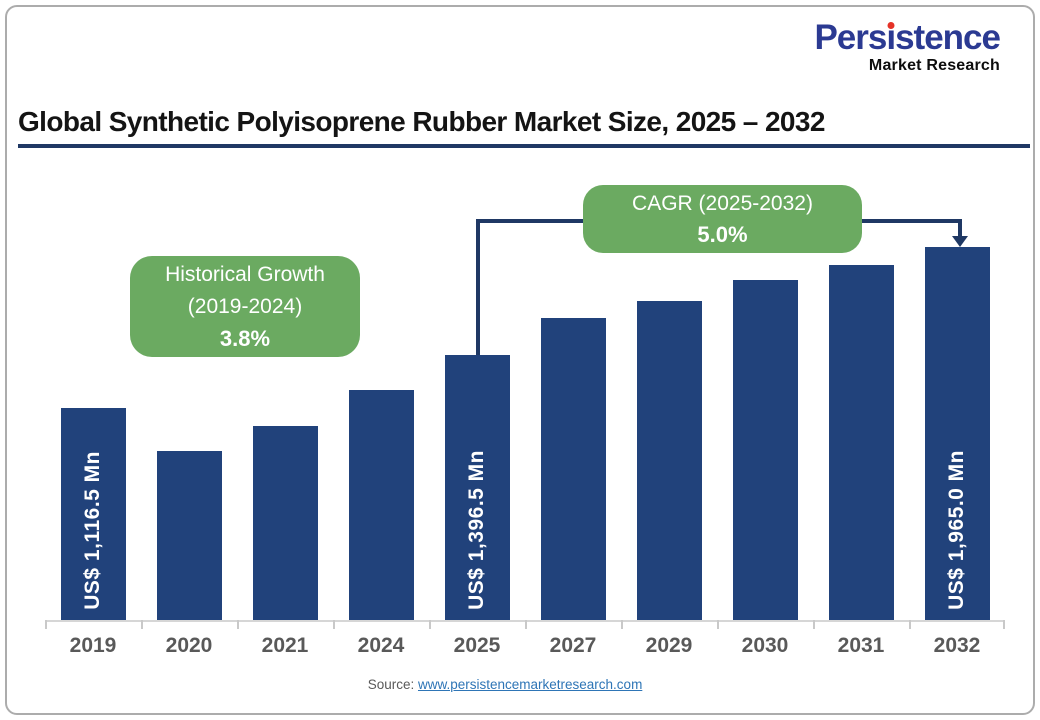  I want to click on year-label-2031: 2031, so click(861, 645).